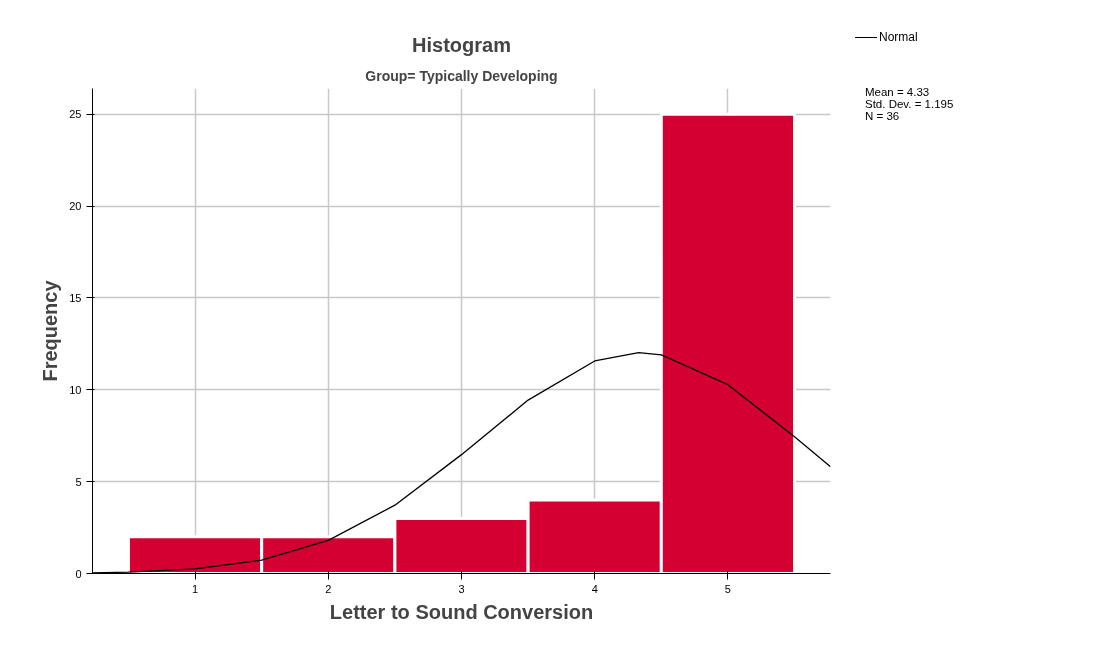 This screenshot has height=648, width=1094. I want to click on y-tick-label: 20, so click(75, 206).